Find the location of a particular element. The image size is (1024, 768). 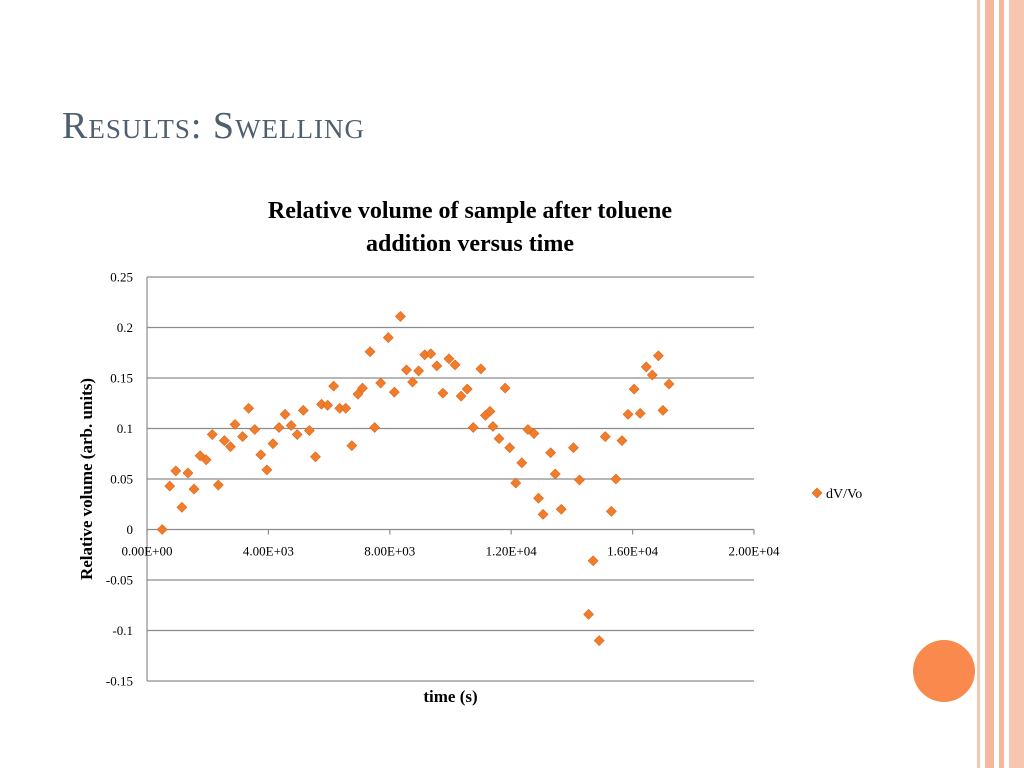

x-tick-label: 2.00E+04 is located at coordinates (754, 551).